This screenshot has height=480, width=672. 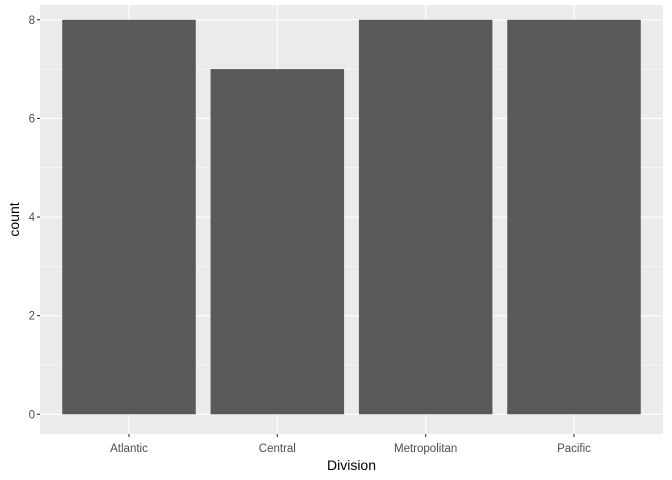 What do you see at coordinates (351, 465) in the screenshot?
I see `x-axis-title: Division` at bounding box center [351, 465].